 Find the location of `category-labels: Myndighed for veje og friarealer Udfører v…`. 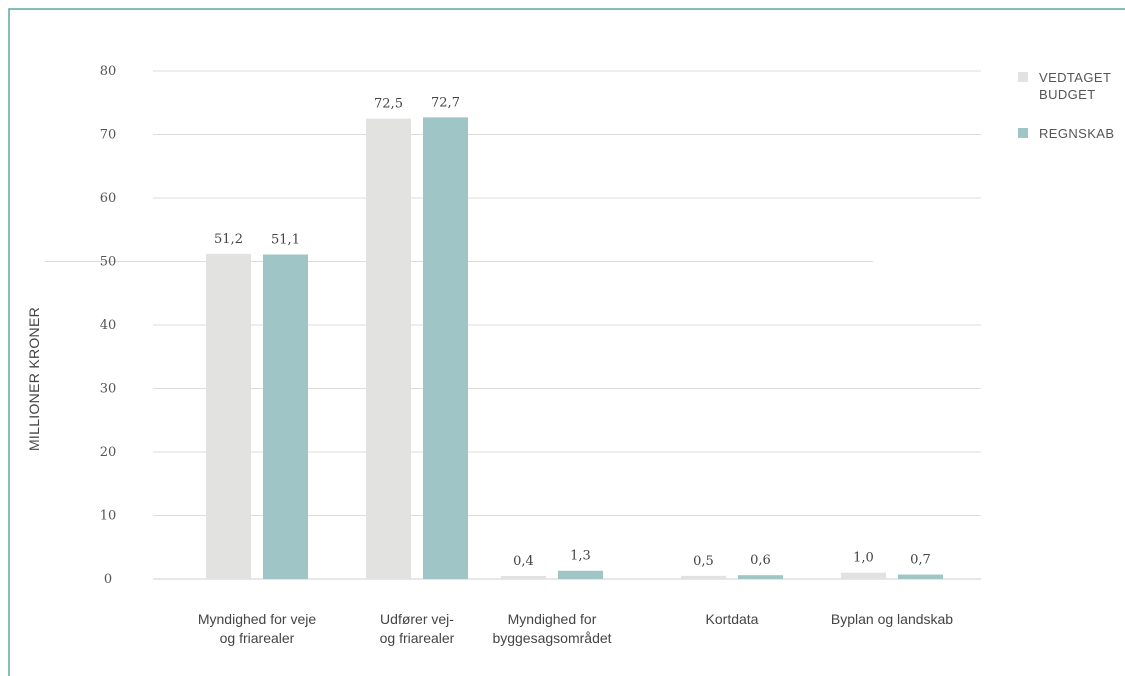

category-labels: Myndighed for veje og friarealer Udfører v… is located at coordinates (575, 628).